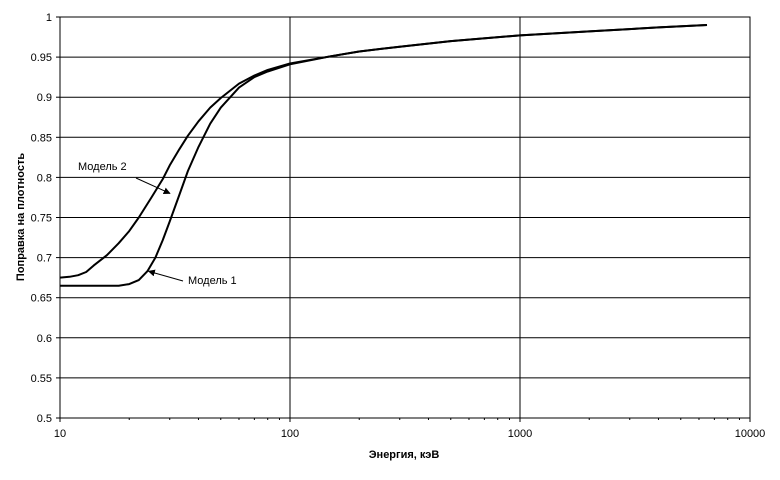  Describe the element at coordinates (44, 178) in the screenshot. I see `y-tick-label: 0.8` at that location.